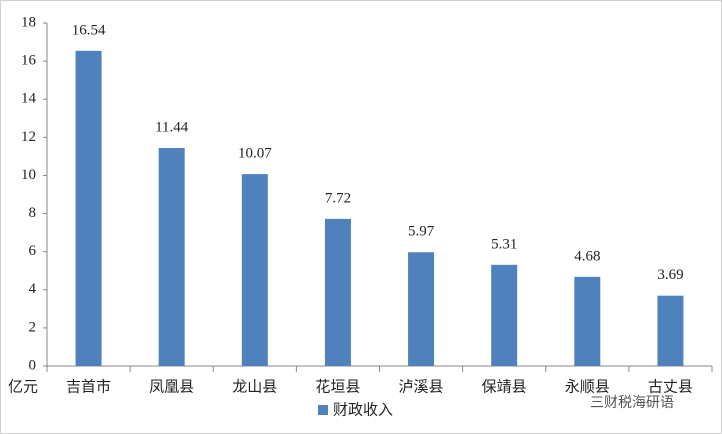  I want to click on y-tick-label: 18, so click(28, 22).